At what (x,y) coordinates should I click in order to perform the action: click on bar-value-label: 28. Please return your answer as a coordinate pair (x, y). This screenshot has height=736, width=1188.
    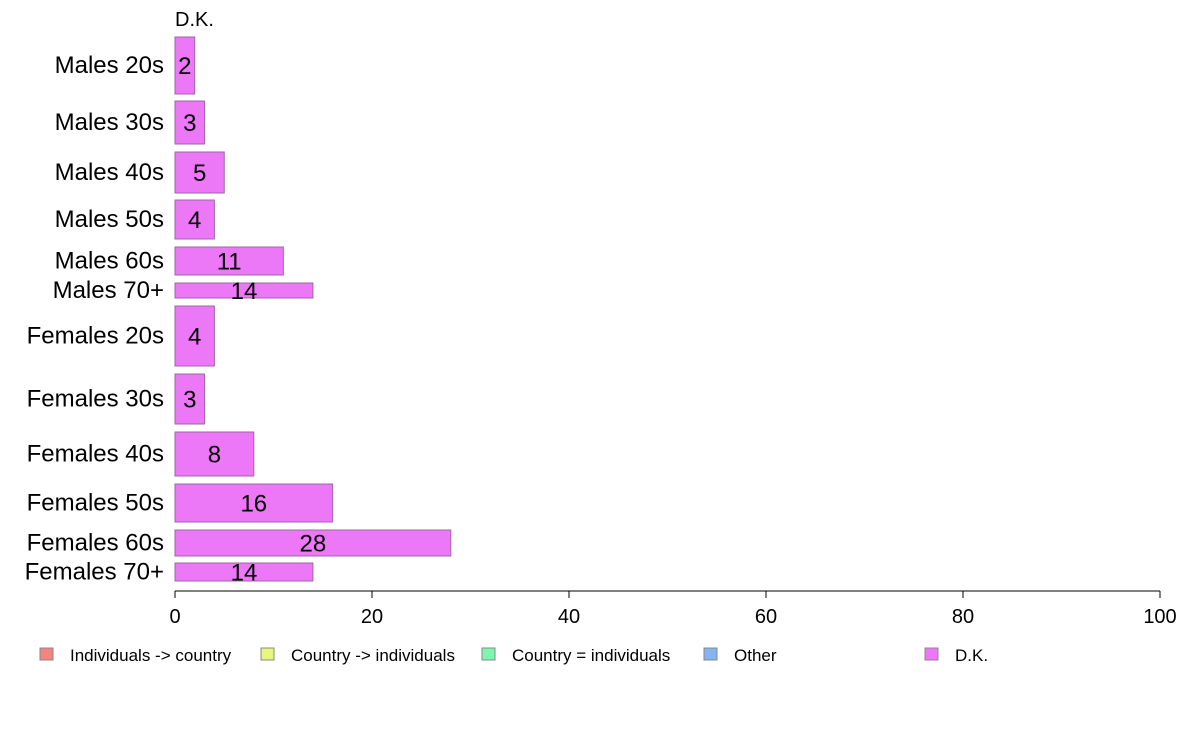
    Looking at the image, I should click on (313, 544).